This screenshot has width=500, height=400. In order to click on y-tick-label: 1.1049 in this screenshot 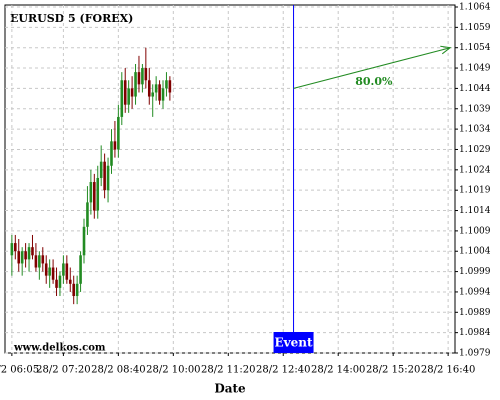, I will do `click(475, 69)`.